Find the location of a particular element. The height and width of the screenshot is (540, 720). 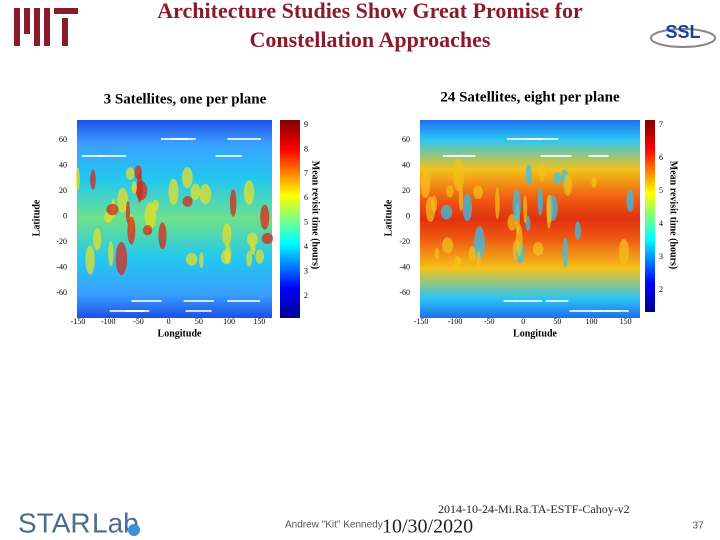

caption: 3 Satellites, one per plane is located at coordinates (185, 99).